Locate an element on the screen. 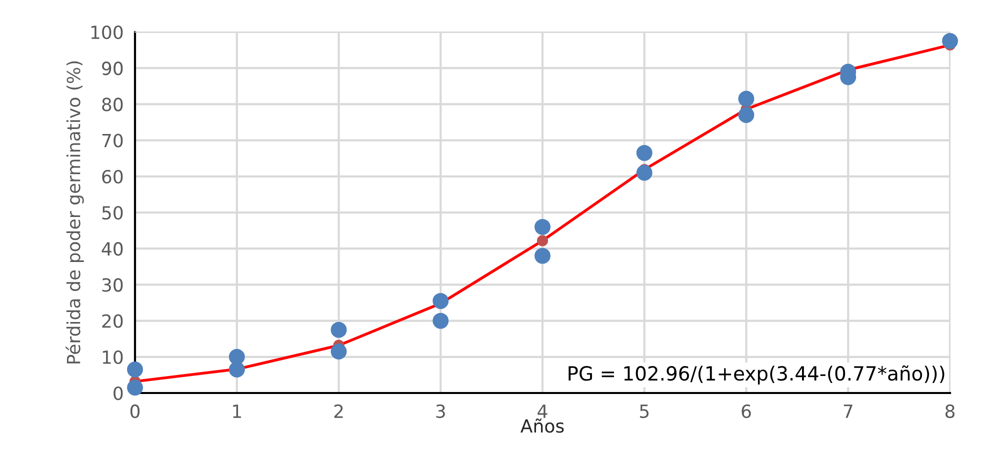 Image resolution: width=987 pixels, height=456 pixels. y-tick-label: 50 is located at coordinates (112, 213).